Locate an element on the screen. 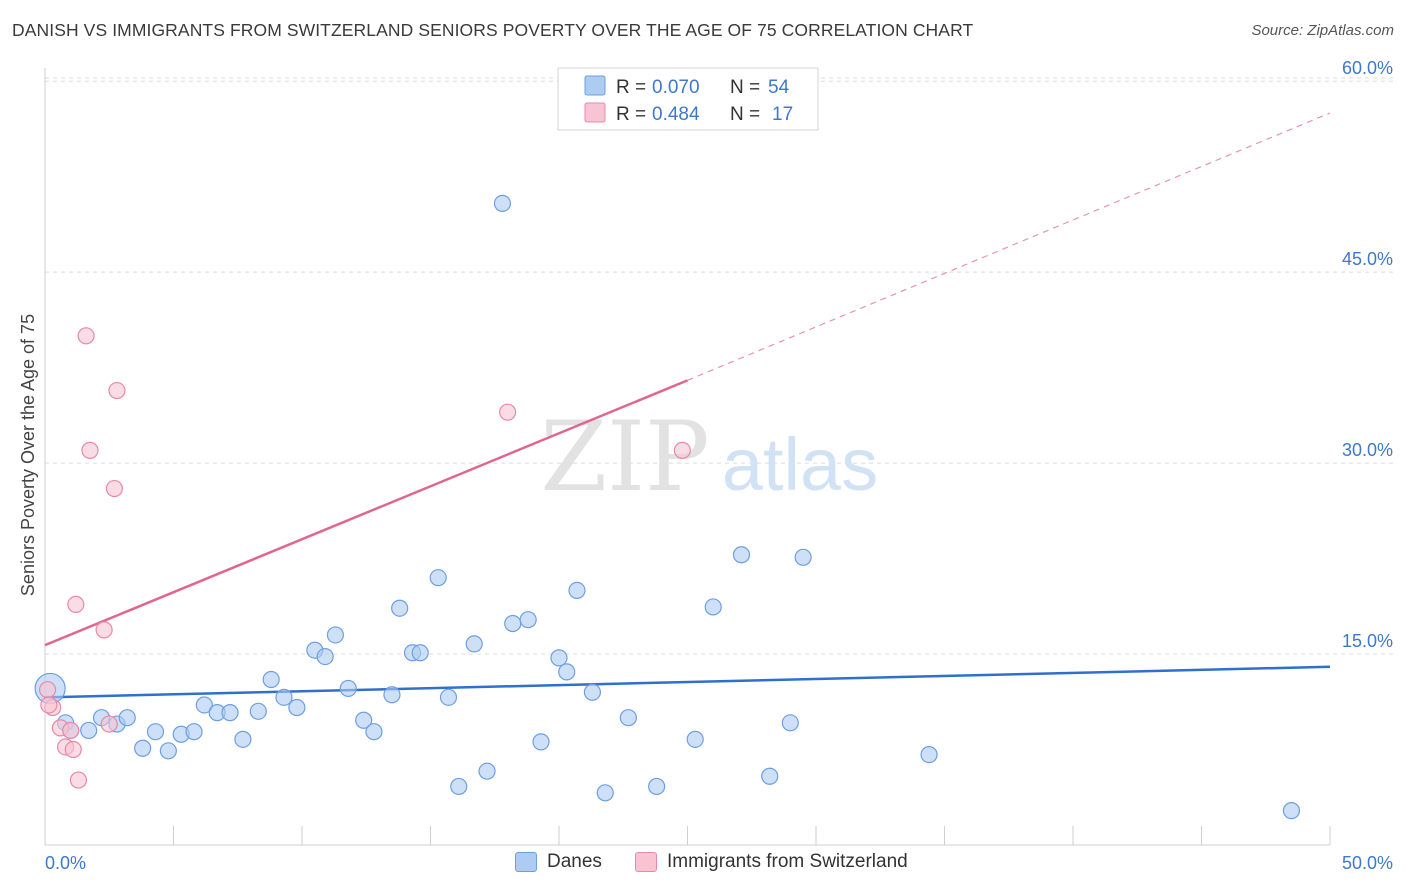  legend-label-swiss: Immigrants from Switzerland is located at coordinates (787, 861).